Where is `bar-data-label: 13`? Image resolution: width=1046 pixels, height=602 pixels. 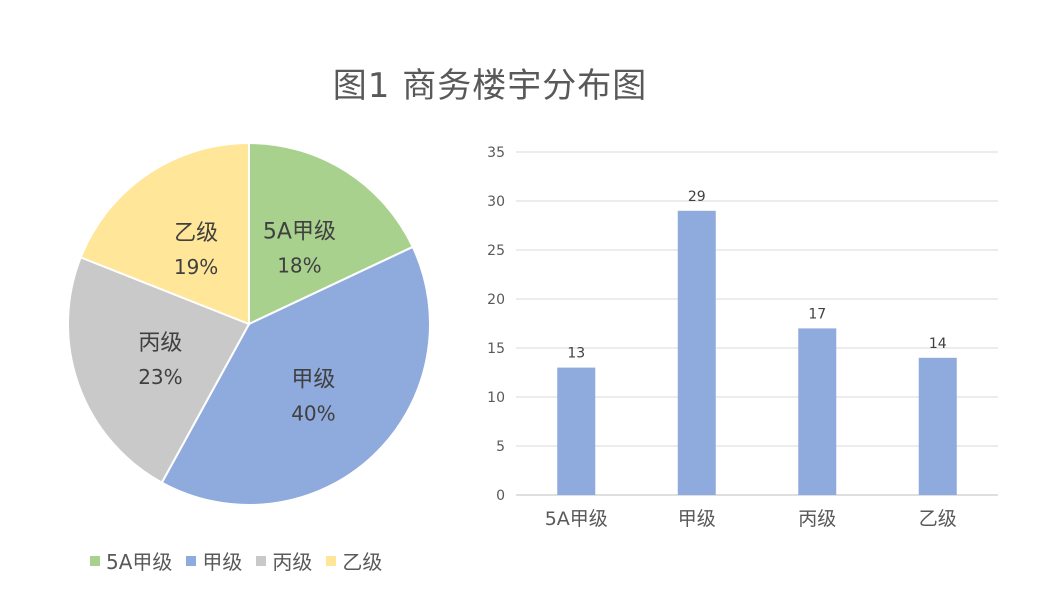 bar-data-label: 13 is located at coordinates (576, 354).